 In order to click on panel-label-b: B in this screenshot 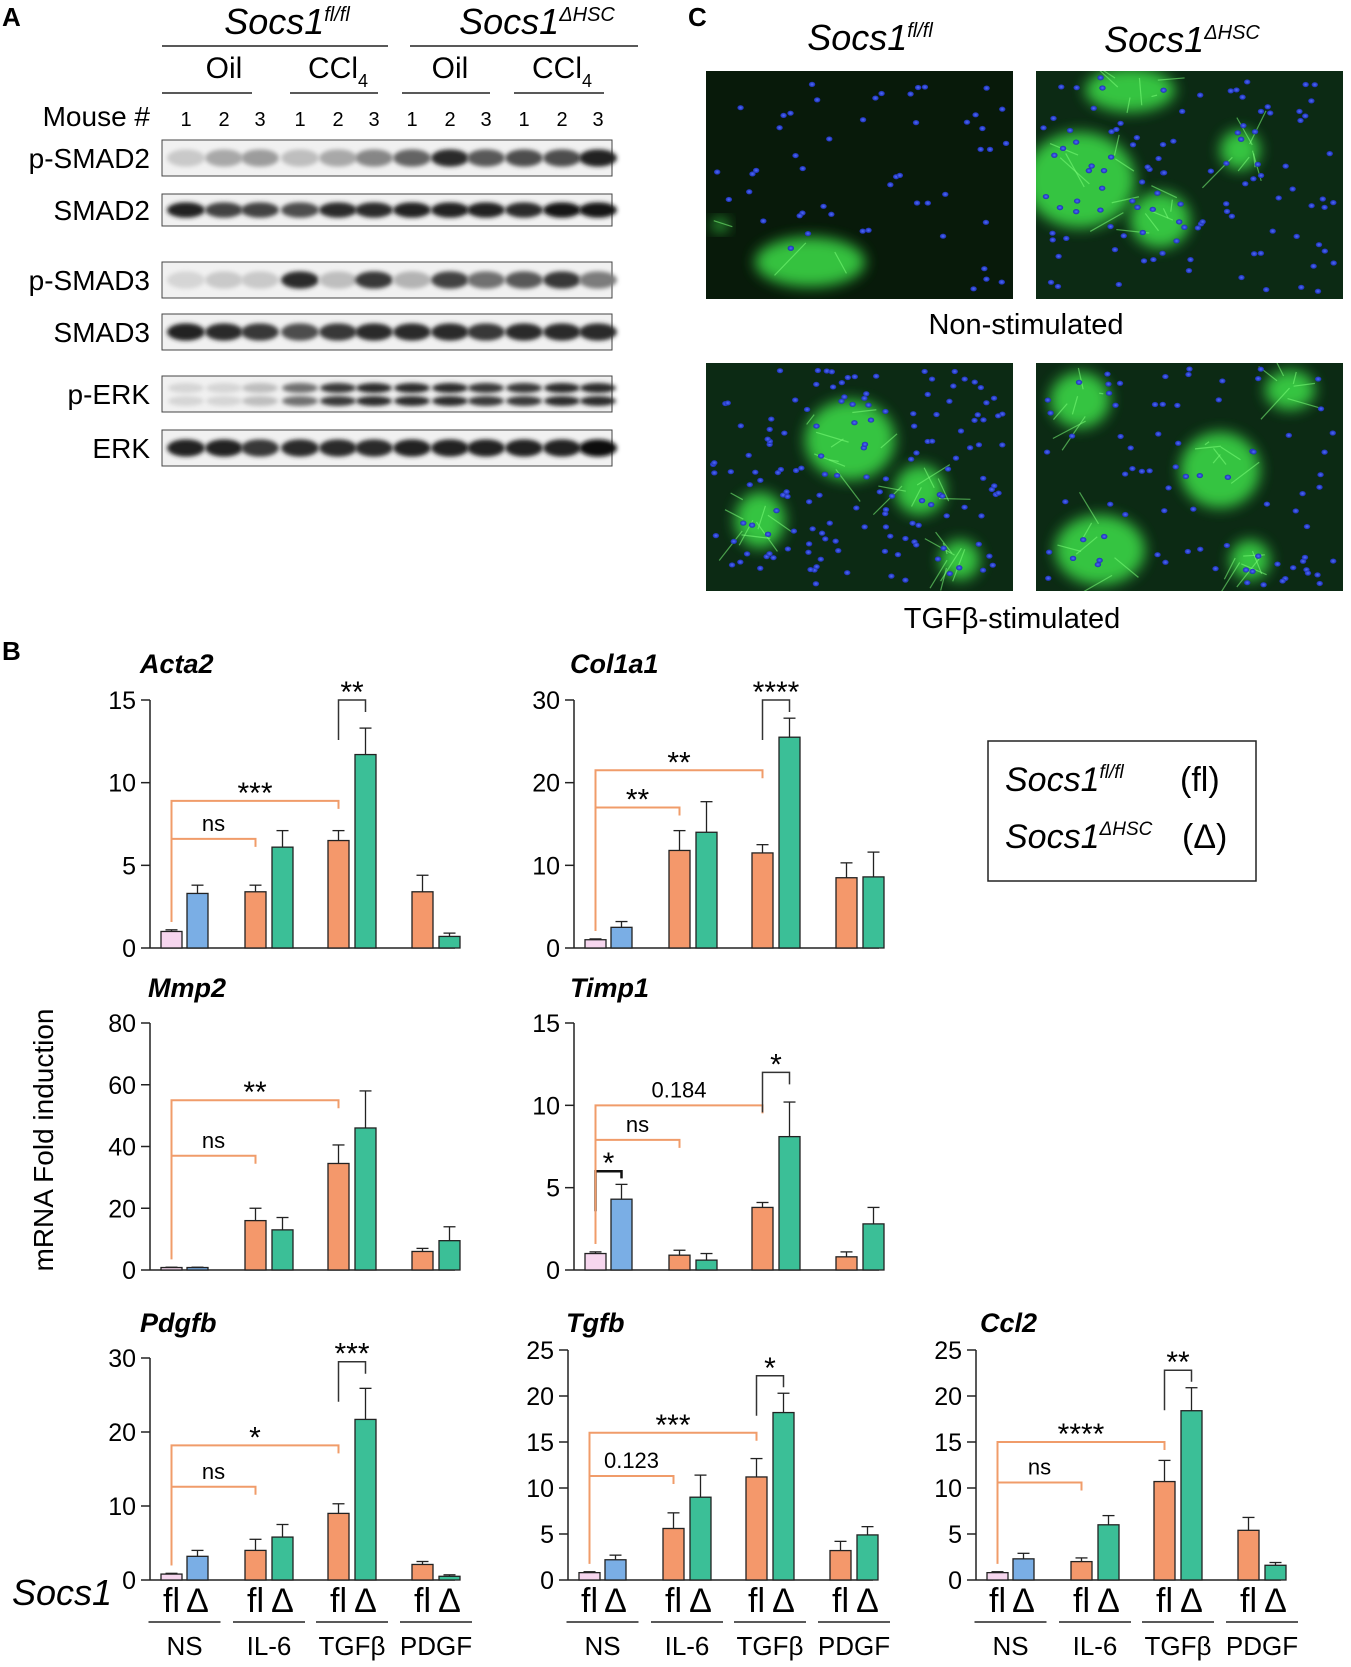, I will do `click(11, 651)`.